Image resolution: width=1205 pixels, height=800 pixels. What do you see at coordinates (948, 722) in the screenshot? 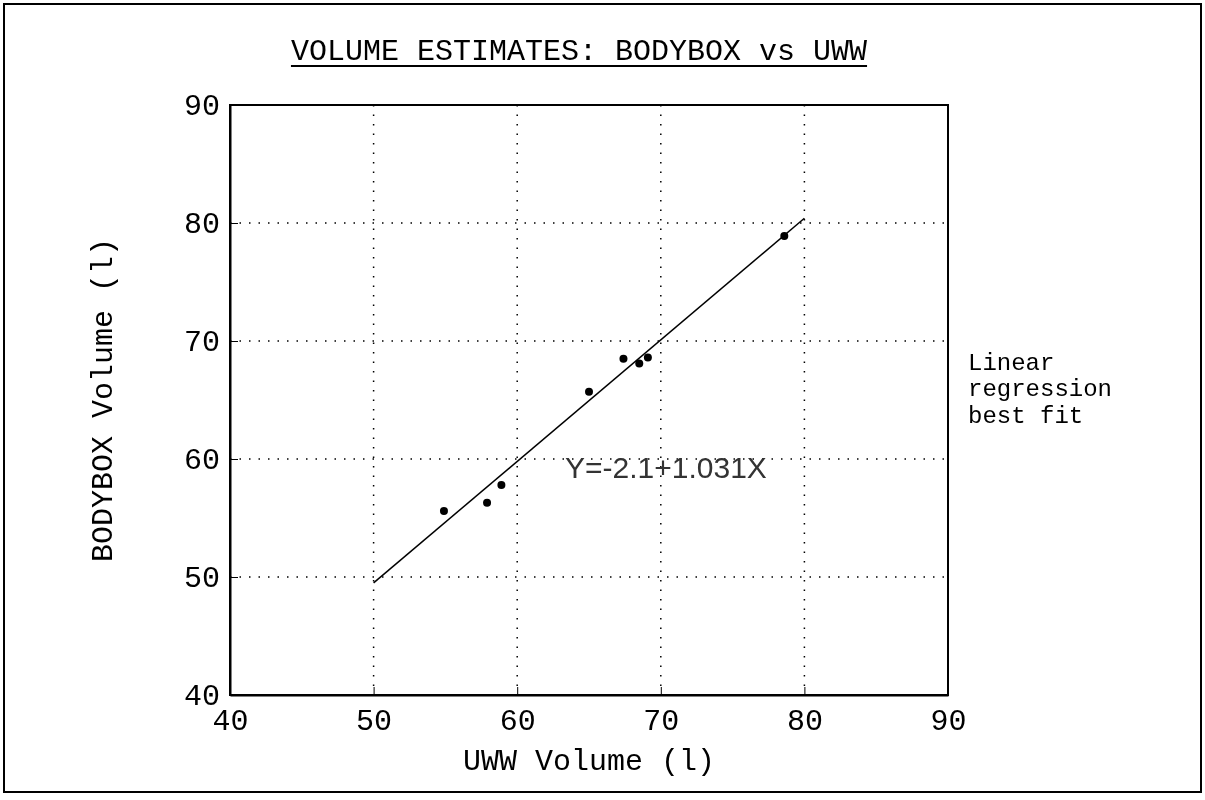
I see `x-tick-label: 90` at bounding box center [948, 722].